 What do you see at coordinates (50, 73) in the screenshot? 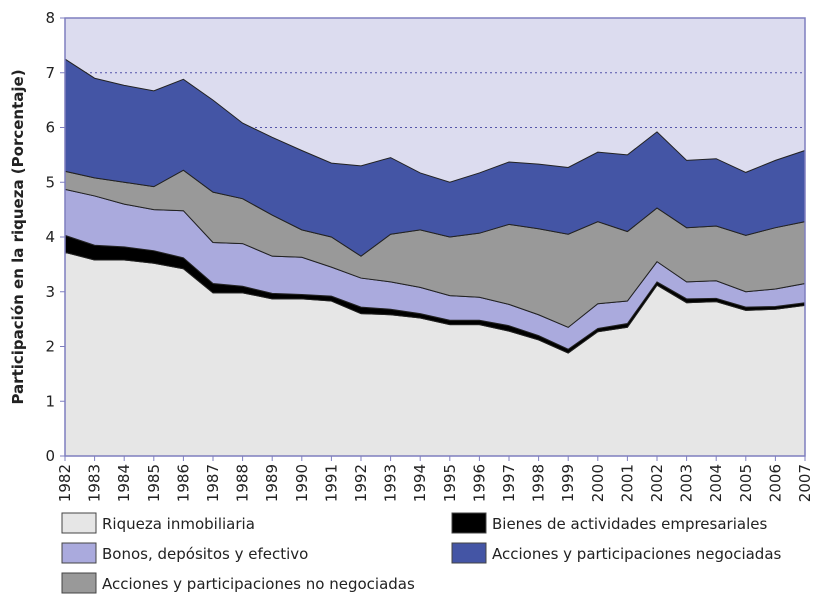
I see `y-tick-label: 7` at bounding box center [50, 73].